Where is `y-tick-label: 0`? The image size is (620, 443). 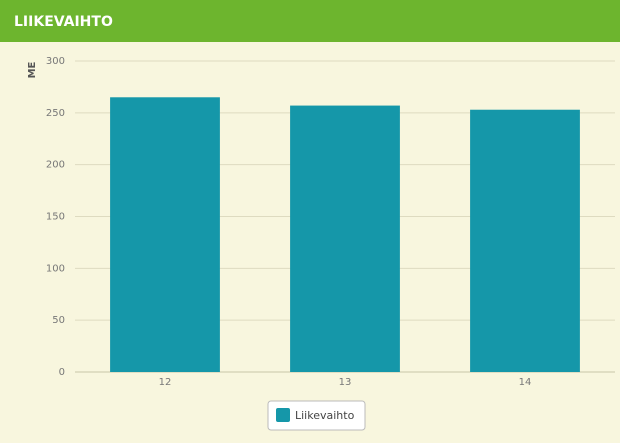
y-tick-label: 0 is located at coordinates (62, 372).